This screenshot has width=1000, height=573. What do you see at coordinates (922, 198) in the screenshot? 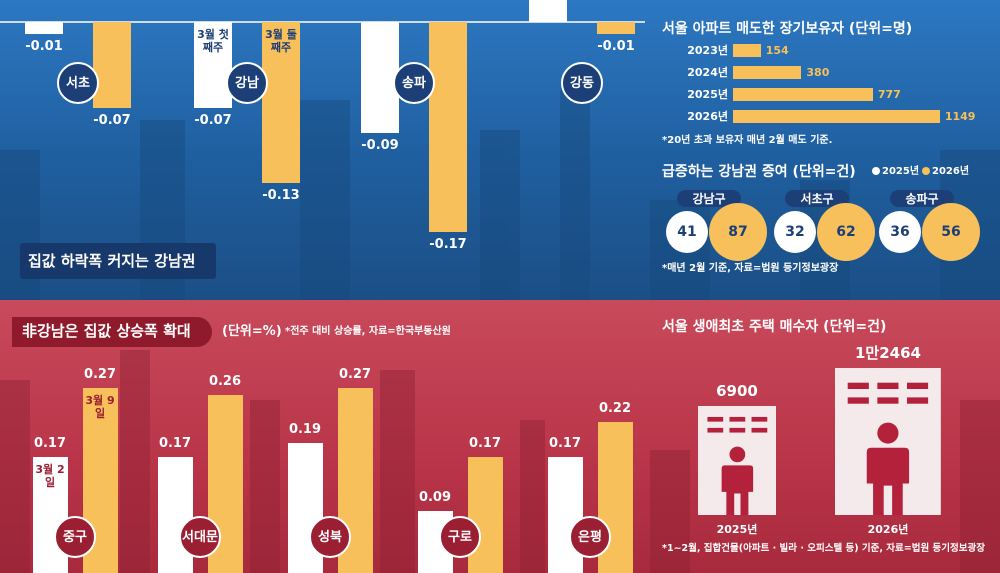
I see `category-label: 송파구` at bounding box center [922, 198].